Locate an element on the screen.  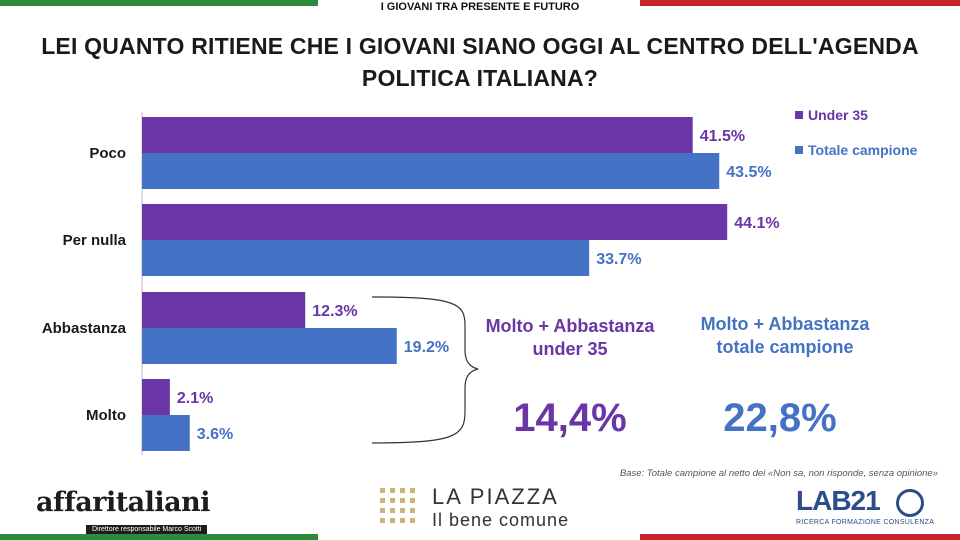
bottom-red-stripe is located at coordinates (800, 537).